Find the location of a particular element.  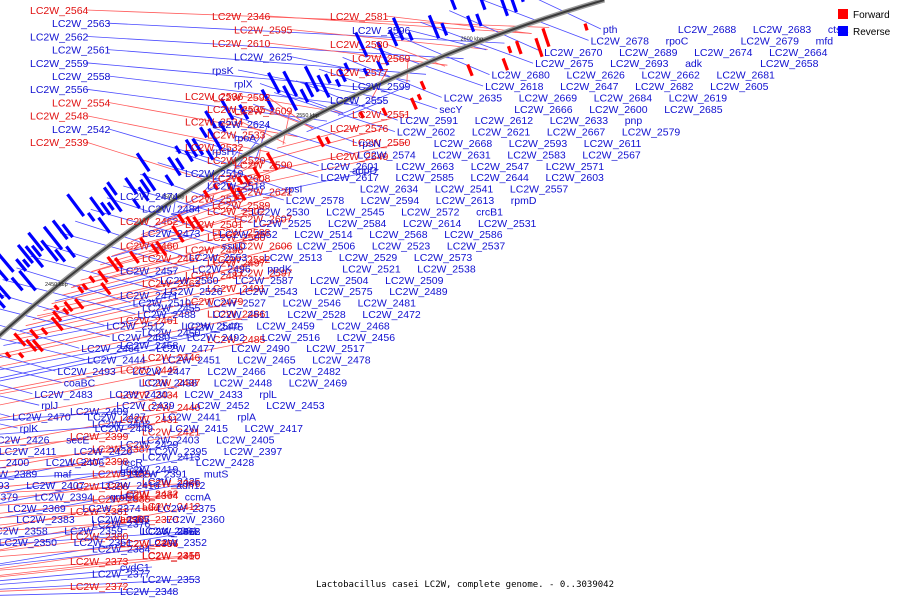

gene-label: LC2W_2678 is located at coordinates (620, 41).